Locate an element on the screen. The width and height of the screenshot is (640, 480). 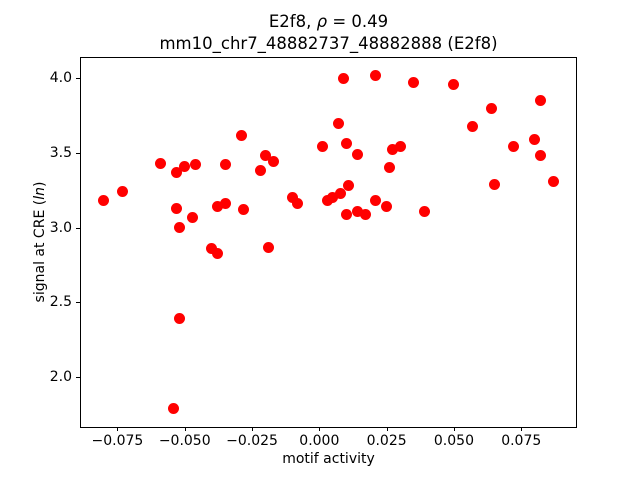
x-tick-label: 0.025 is located at coordinates (386, 441).